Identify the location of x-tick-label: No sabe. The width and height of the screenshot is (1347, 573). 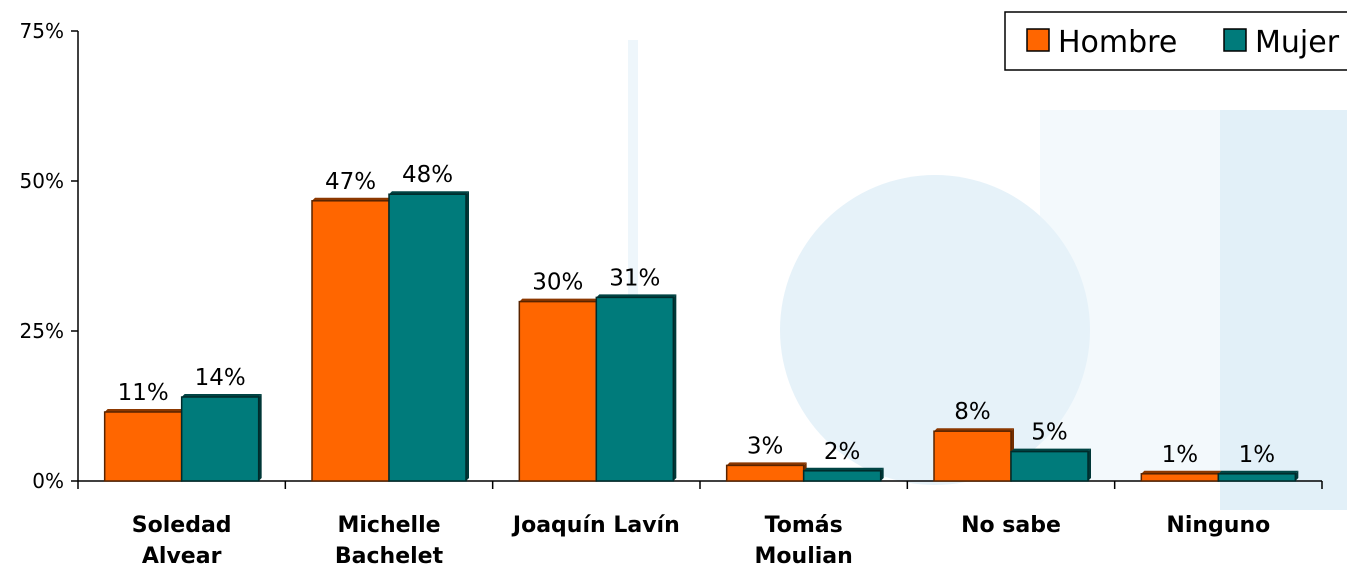
(1011, 525).